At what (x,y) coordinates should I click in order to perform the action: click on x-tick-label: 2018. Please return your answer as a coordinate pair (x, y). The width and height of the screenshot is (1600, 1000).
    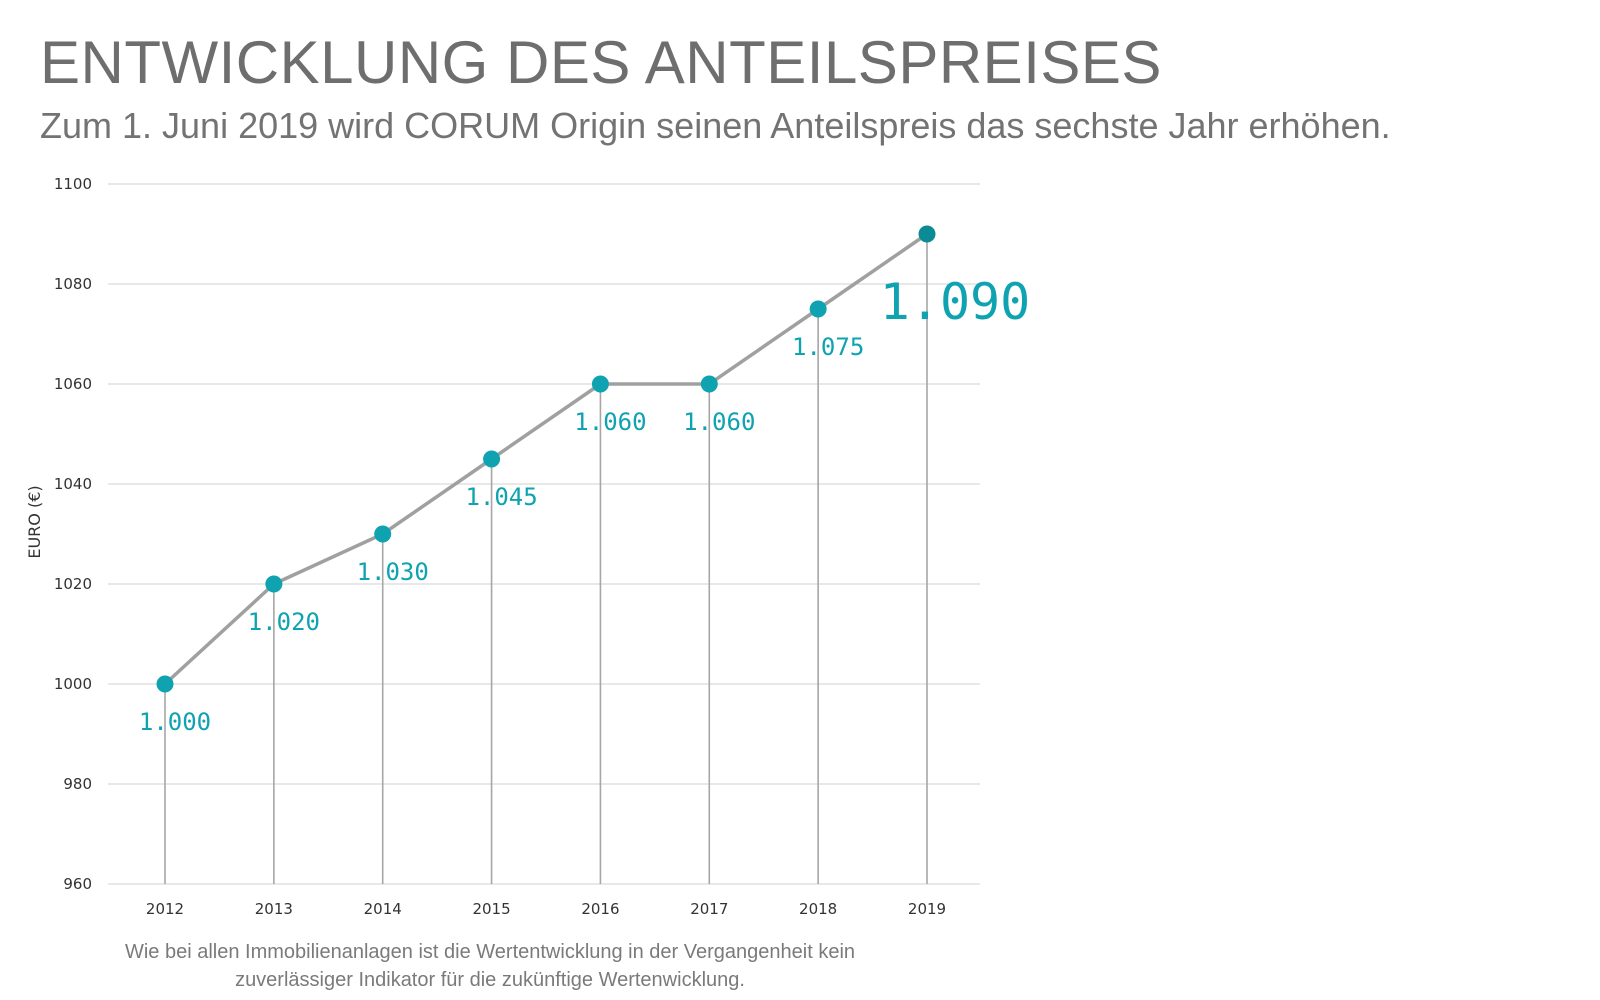
    Looking at the image, I should click on (818, 909).